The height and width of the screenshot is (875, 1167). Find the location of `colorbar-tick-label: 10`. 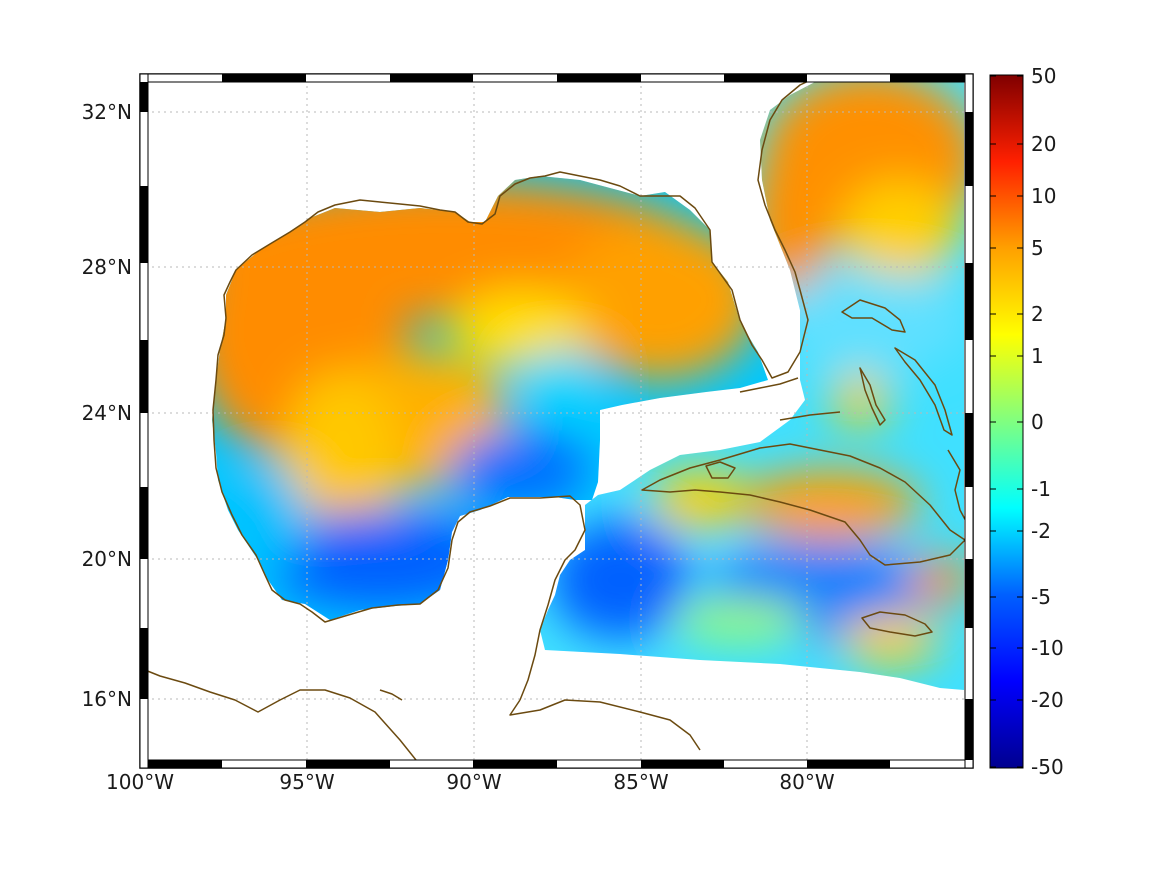

colorbar-tick-label: 10 is located at coordinates (1043, 196).